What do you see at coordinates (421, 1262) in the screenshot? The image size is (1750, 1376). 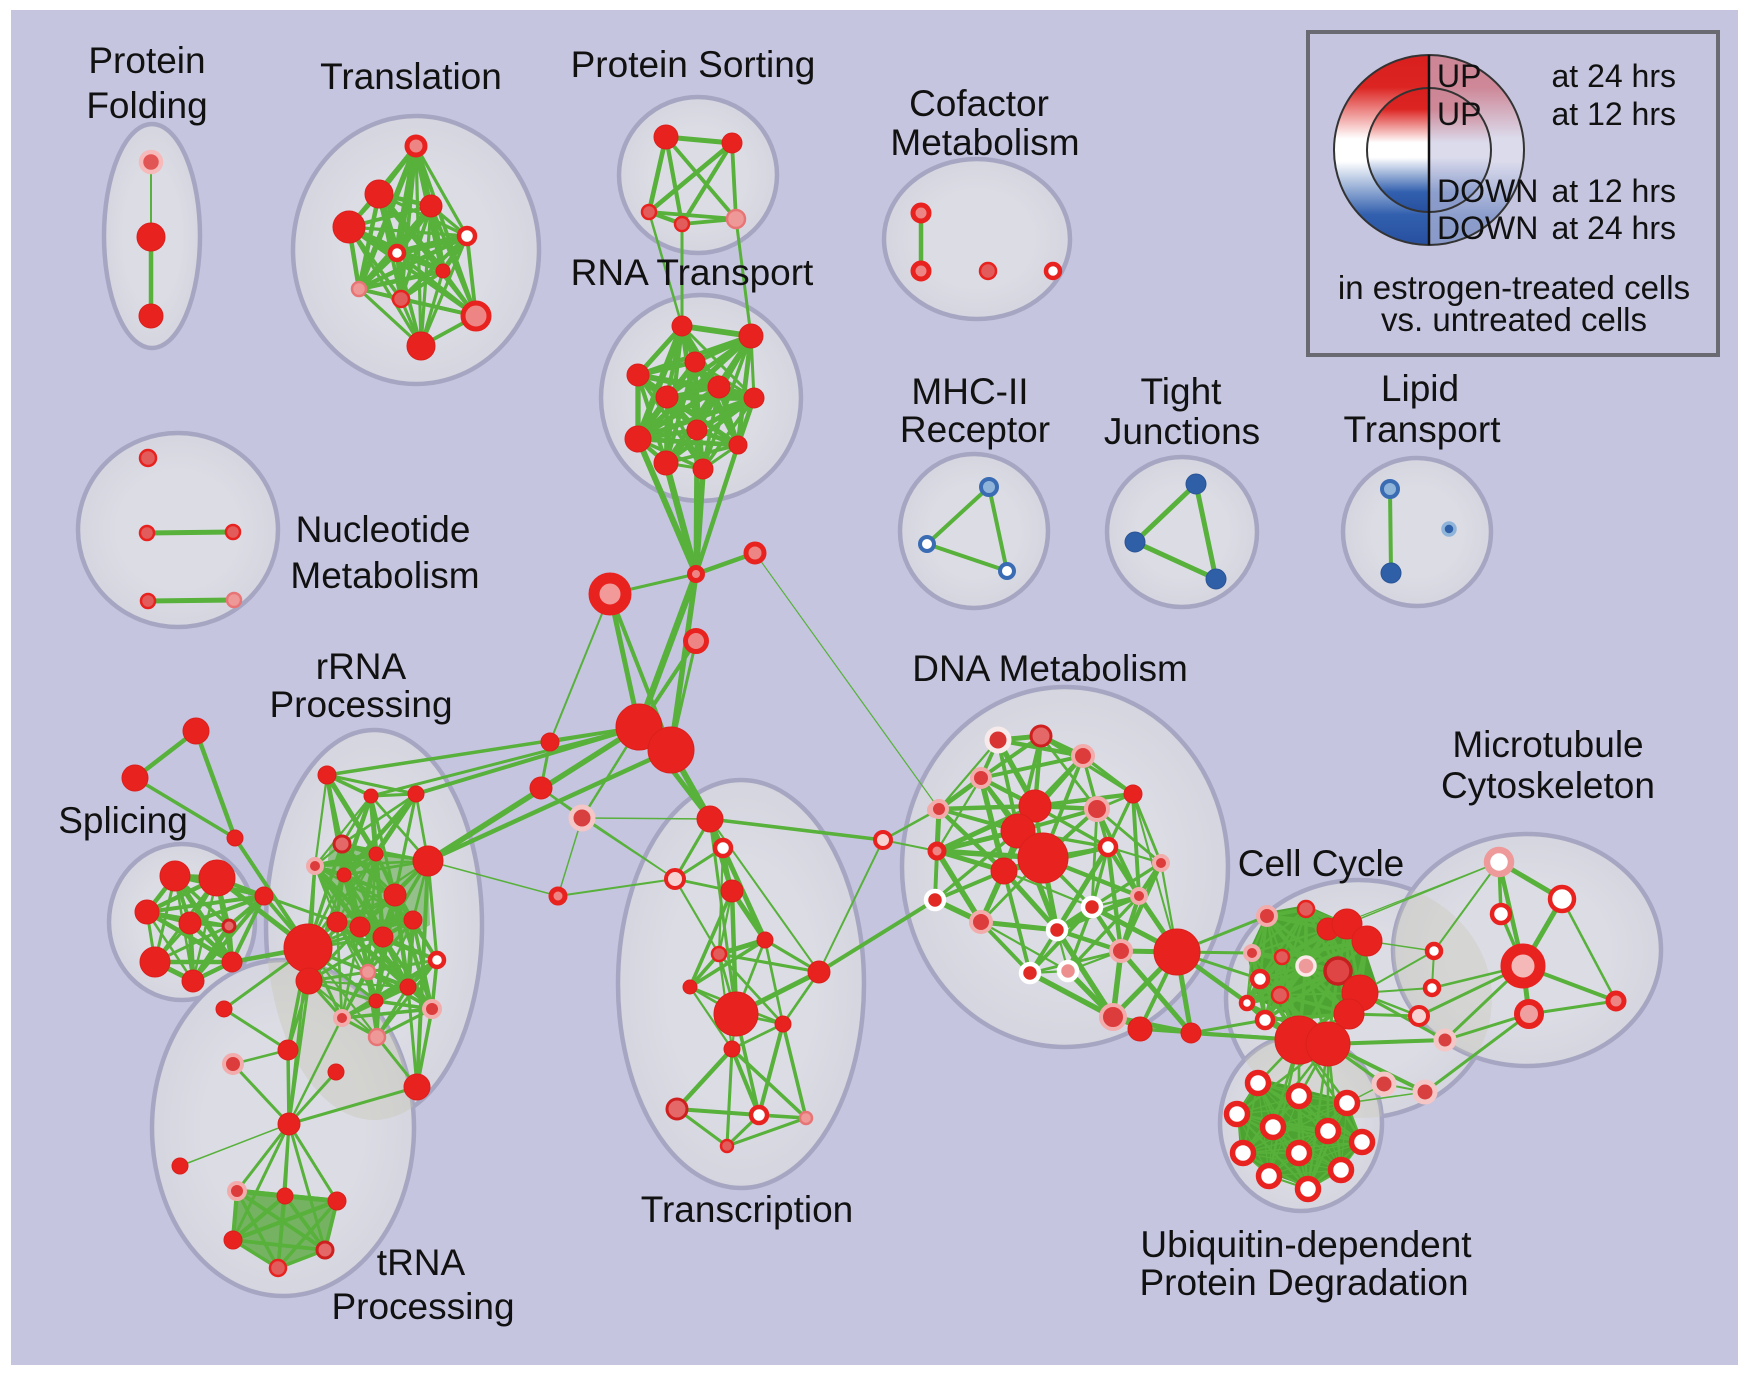 I see `svg-text: tRNA` at bounding box center [421, 1262].